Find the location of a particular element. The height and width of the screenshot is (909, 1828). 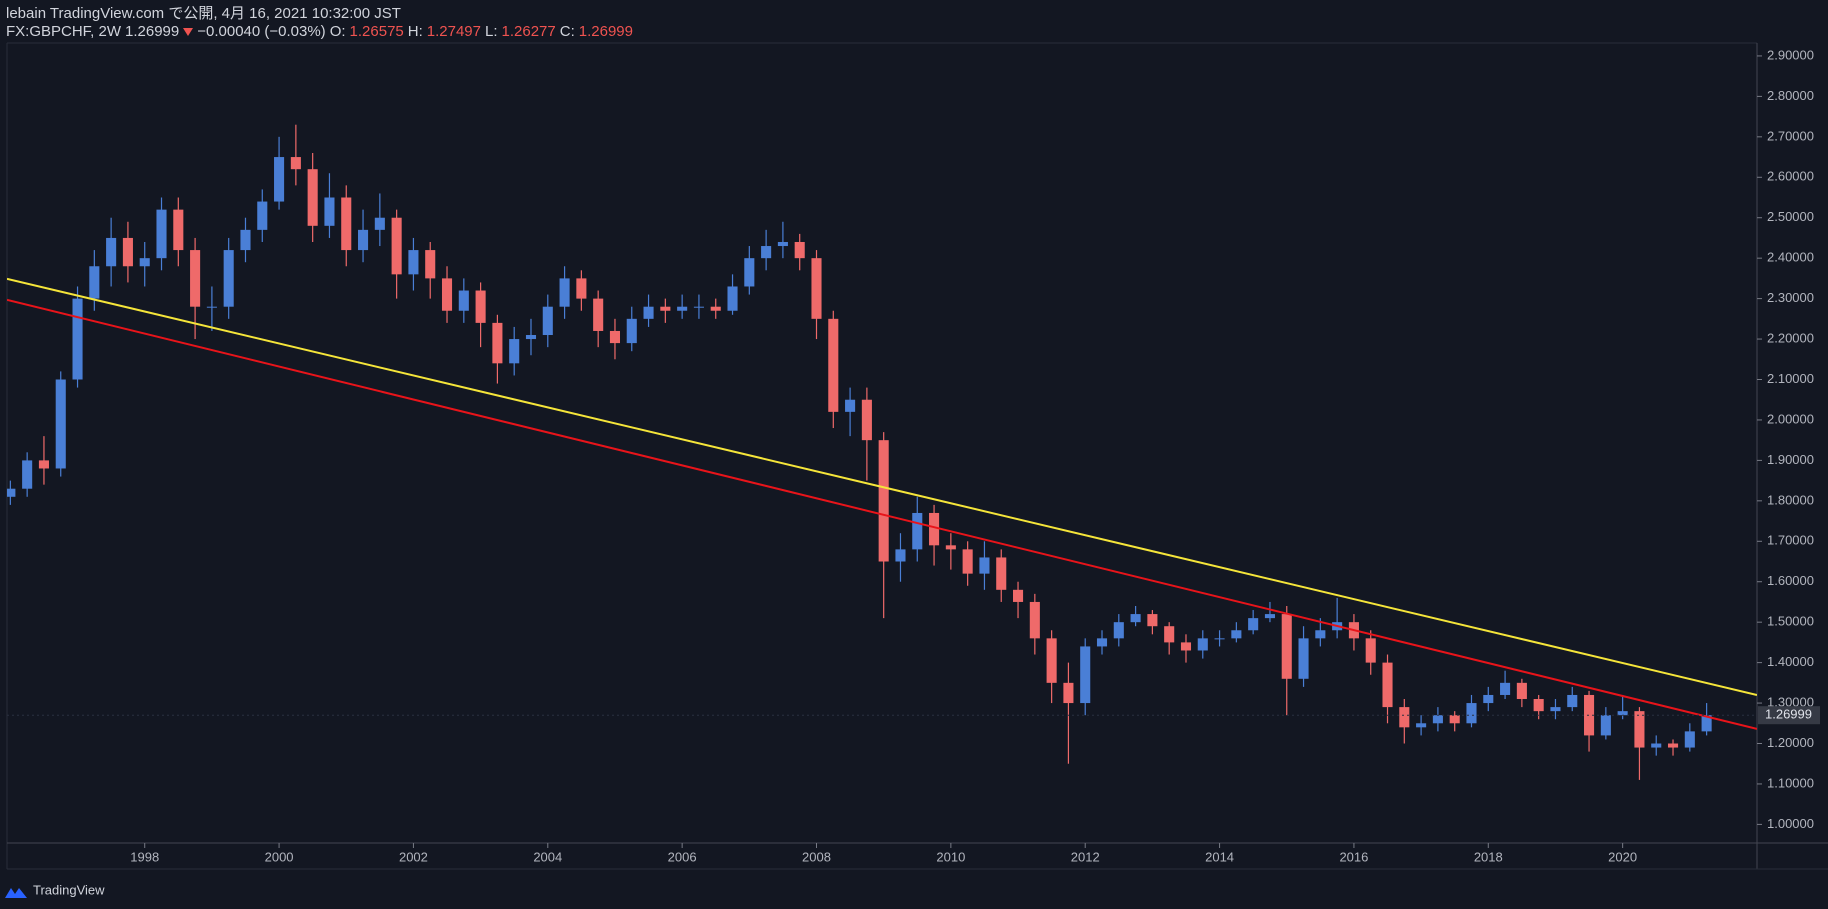

ohlc-label: H: is located at coordinates (415, 31).